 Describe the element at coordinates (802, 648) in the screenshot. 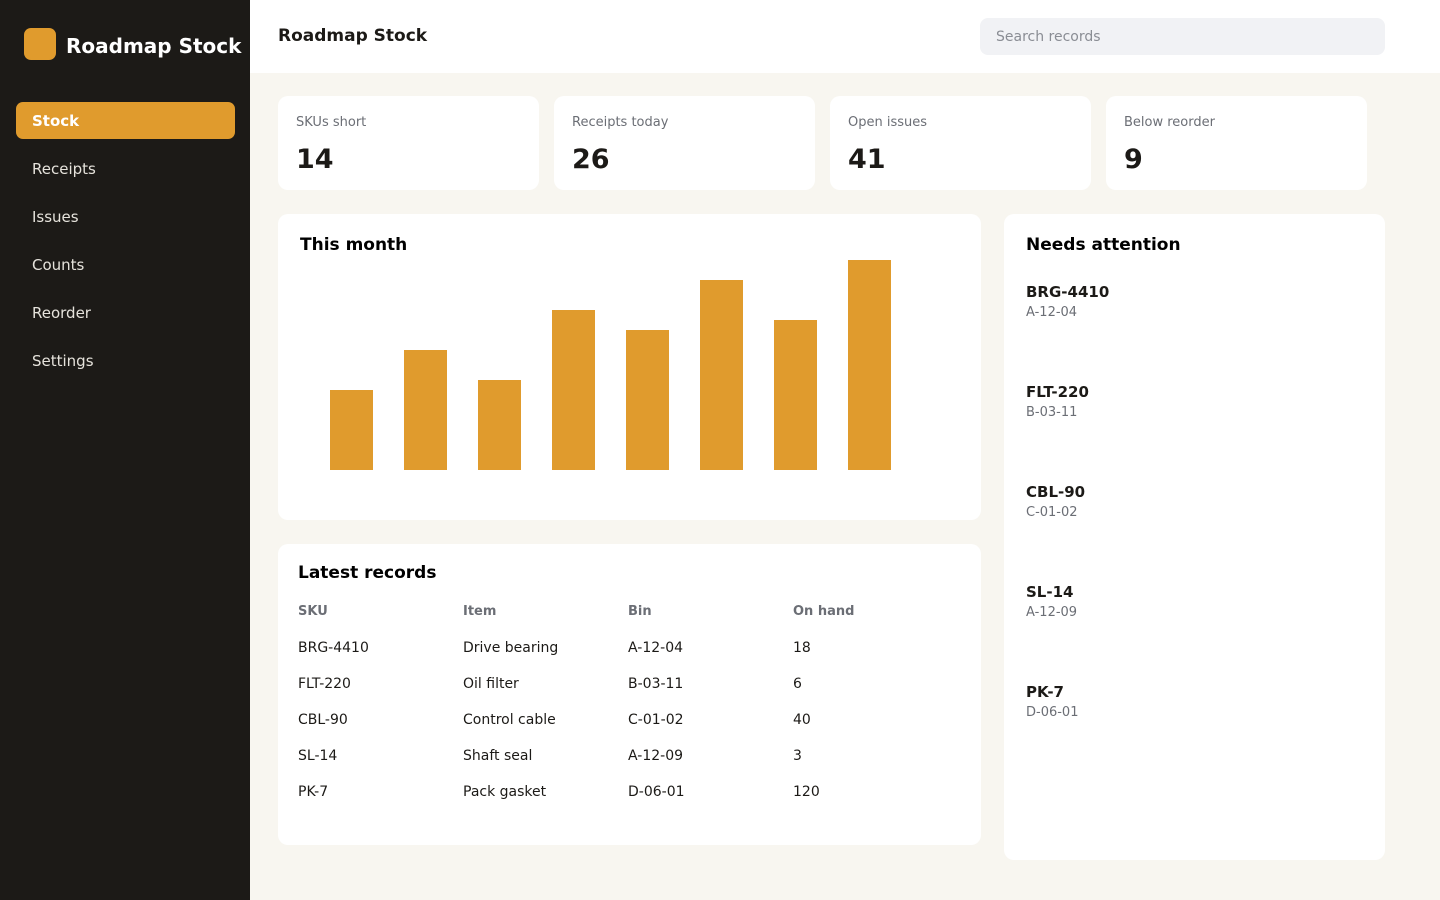

I see `table-cell: 18` at that location.